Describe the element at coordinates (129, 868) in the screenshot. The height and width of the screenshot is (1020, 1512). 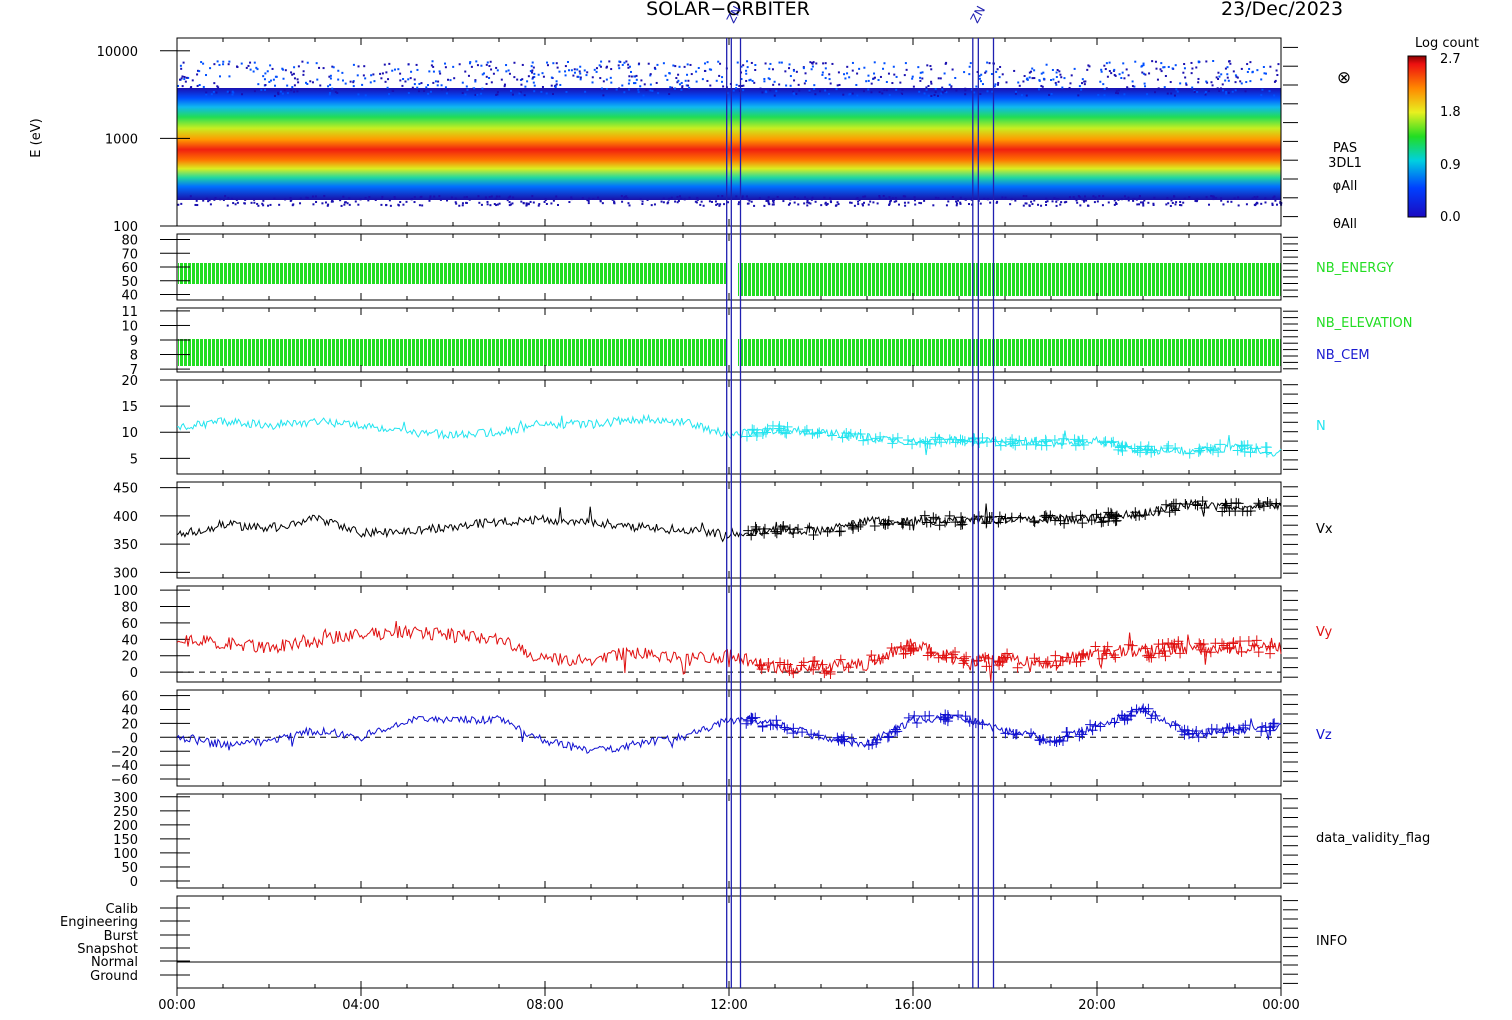
I see `y-tick-label: 50` at that location.